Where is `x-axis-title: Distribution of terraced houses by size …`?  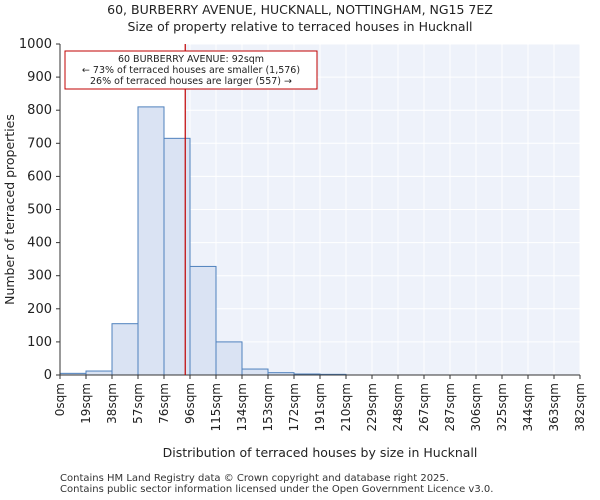 x-axis-title: Distribution of terraced houses by size … is located at coordinates (320, 452).